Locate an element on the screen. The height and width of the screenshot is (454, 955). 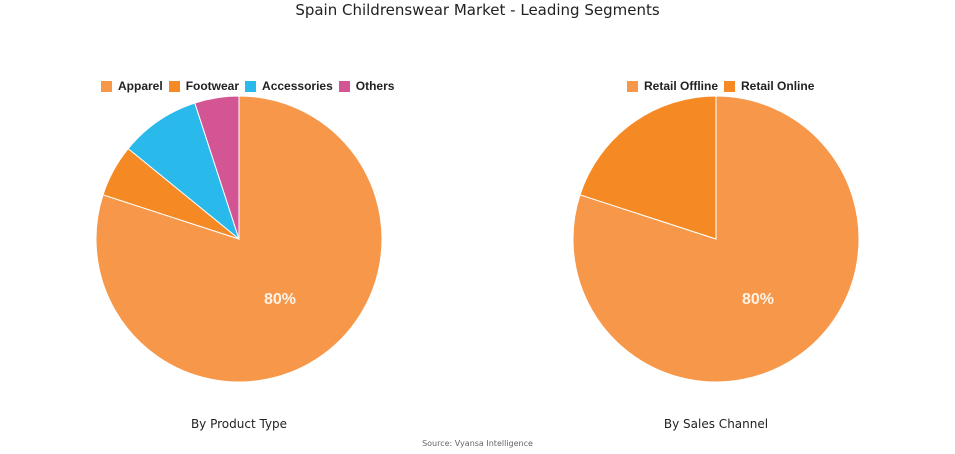
legend-item-retail-offline: Retail Offline is located at coordinates (672, 86).